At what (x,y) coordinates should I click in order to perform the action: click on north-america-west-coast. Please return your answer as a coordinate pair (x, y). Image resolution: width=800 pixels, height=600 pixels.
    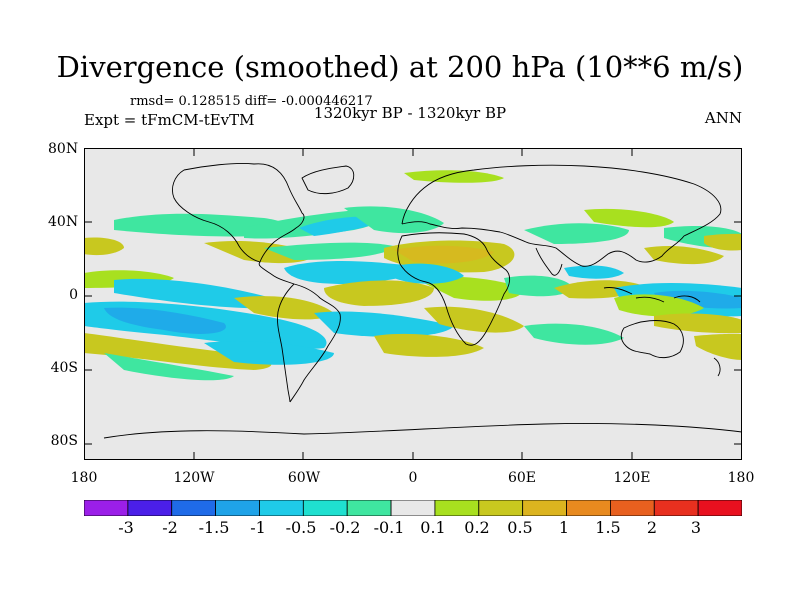
    Looking at the image, I should click on (216, 216).